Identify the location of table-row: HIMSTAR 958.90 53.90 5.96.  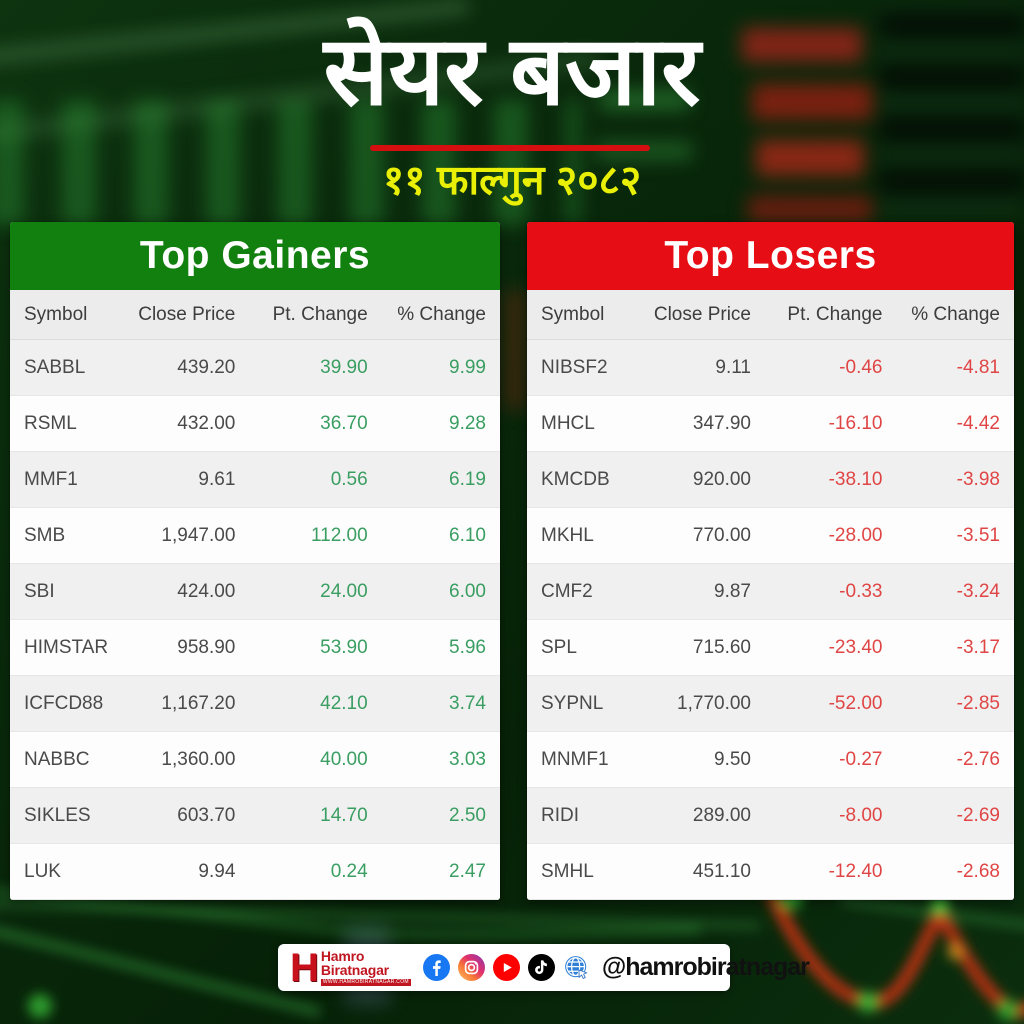
(255, 648).